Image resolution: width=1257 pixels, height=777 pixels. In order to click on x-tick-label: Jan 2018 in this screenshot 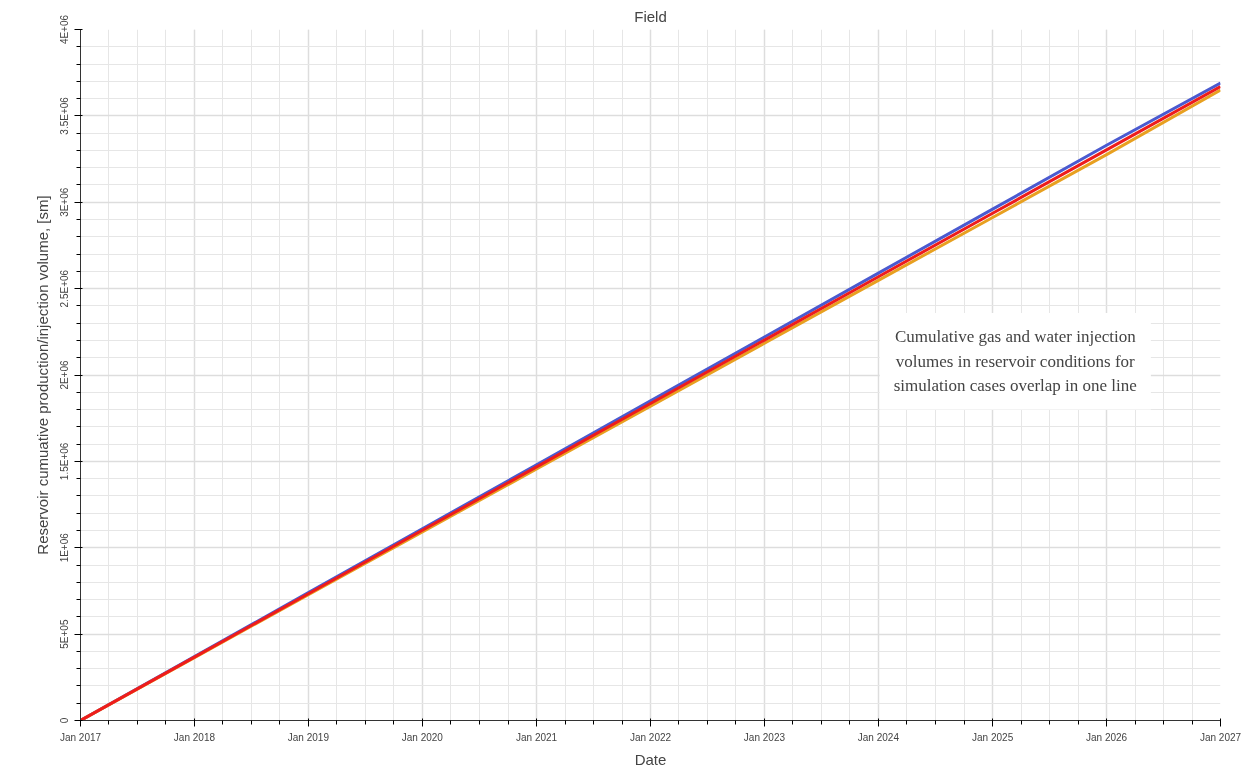, I will do `click(194, 737)`.